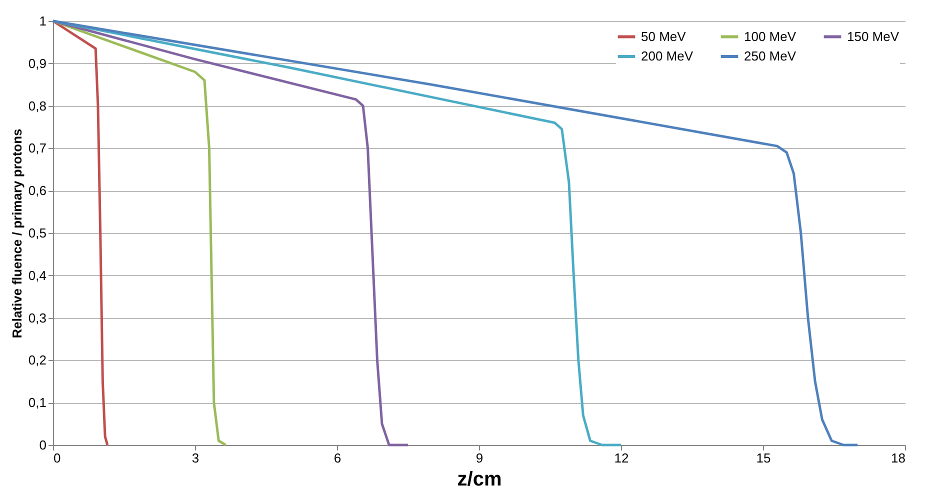 Image resolution: width=931 pixels, height=499 pixels. Describe the element at coordinates (16, 233) in the screenshot. I see `y-axis-title: Relative fluence / primary protons` at that location.